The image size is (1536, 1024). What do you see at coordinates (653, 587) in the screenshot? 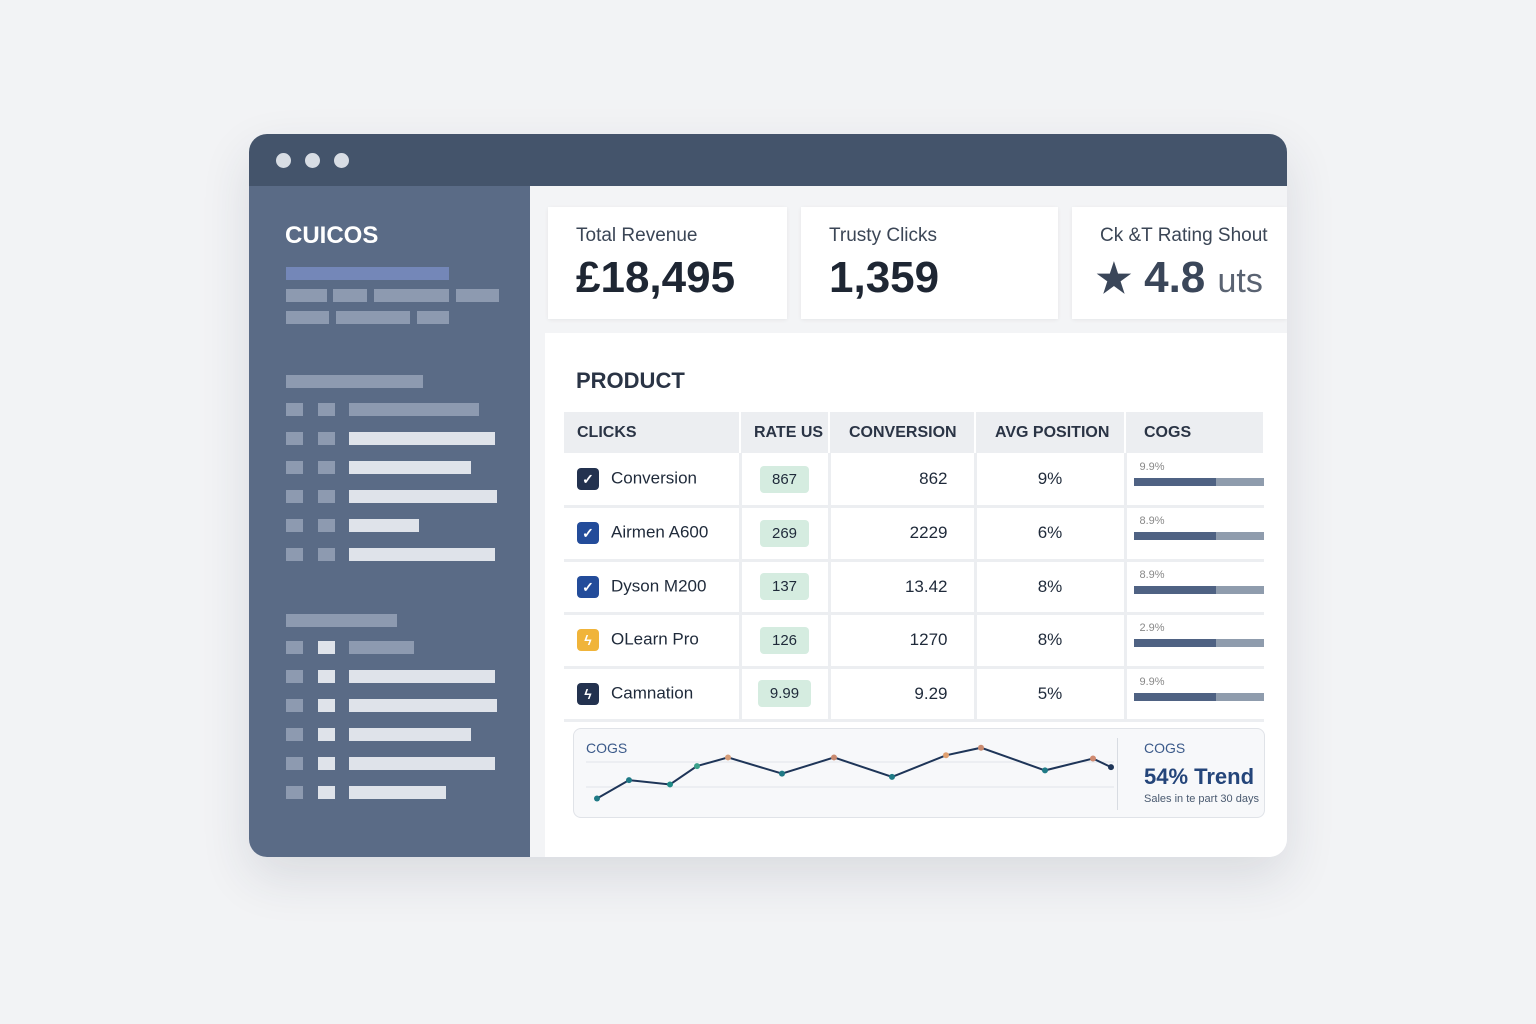
I see `product-cell: ✓ Dyson M200` at bounding box center [653, 587].